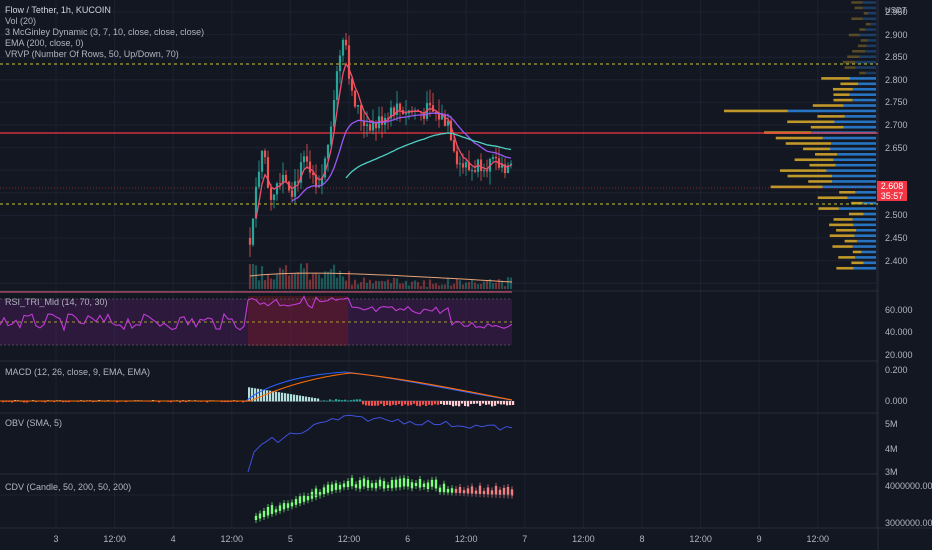  What do you see at coordinates (381, 277) in the screenshot?
I see `volume-ma-line` at bounding box center [381, 277].